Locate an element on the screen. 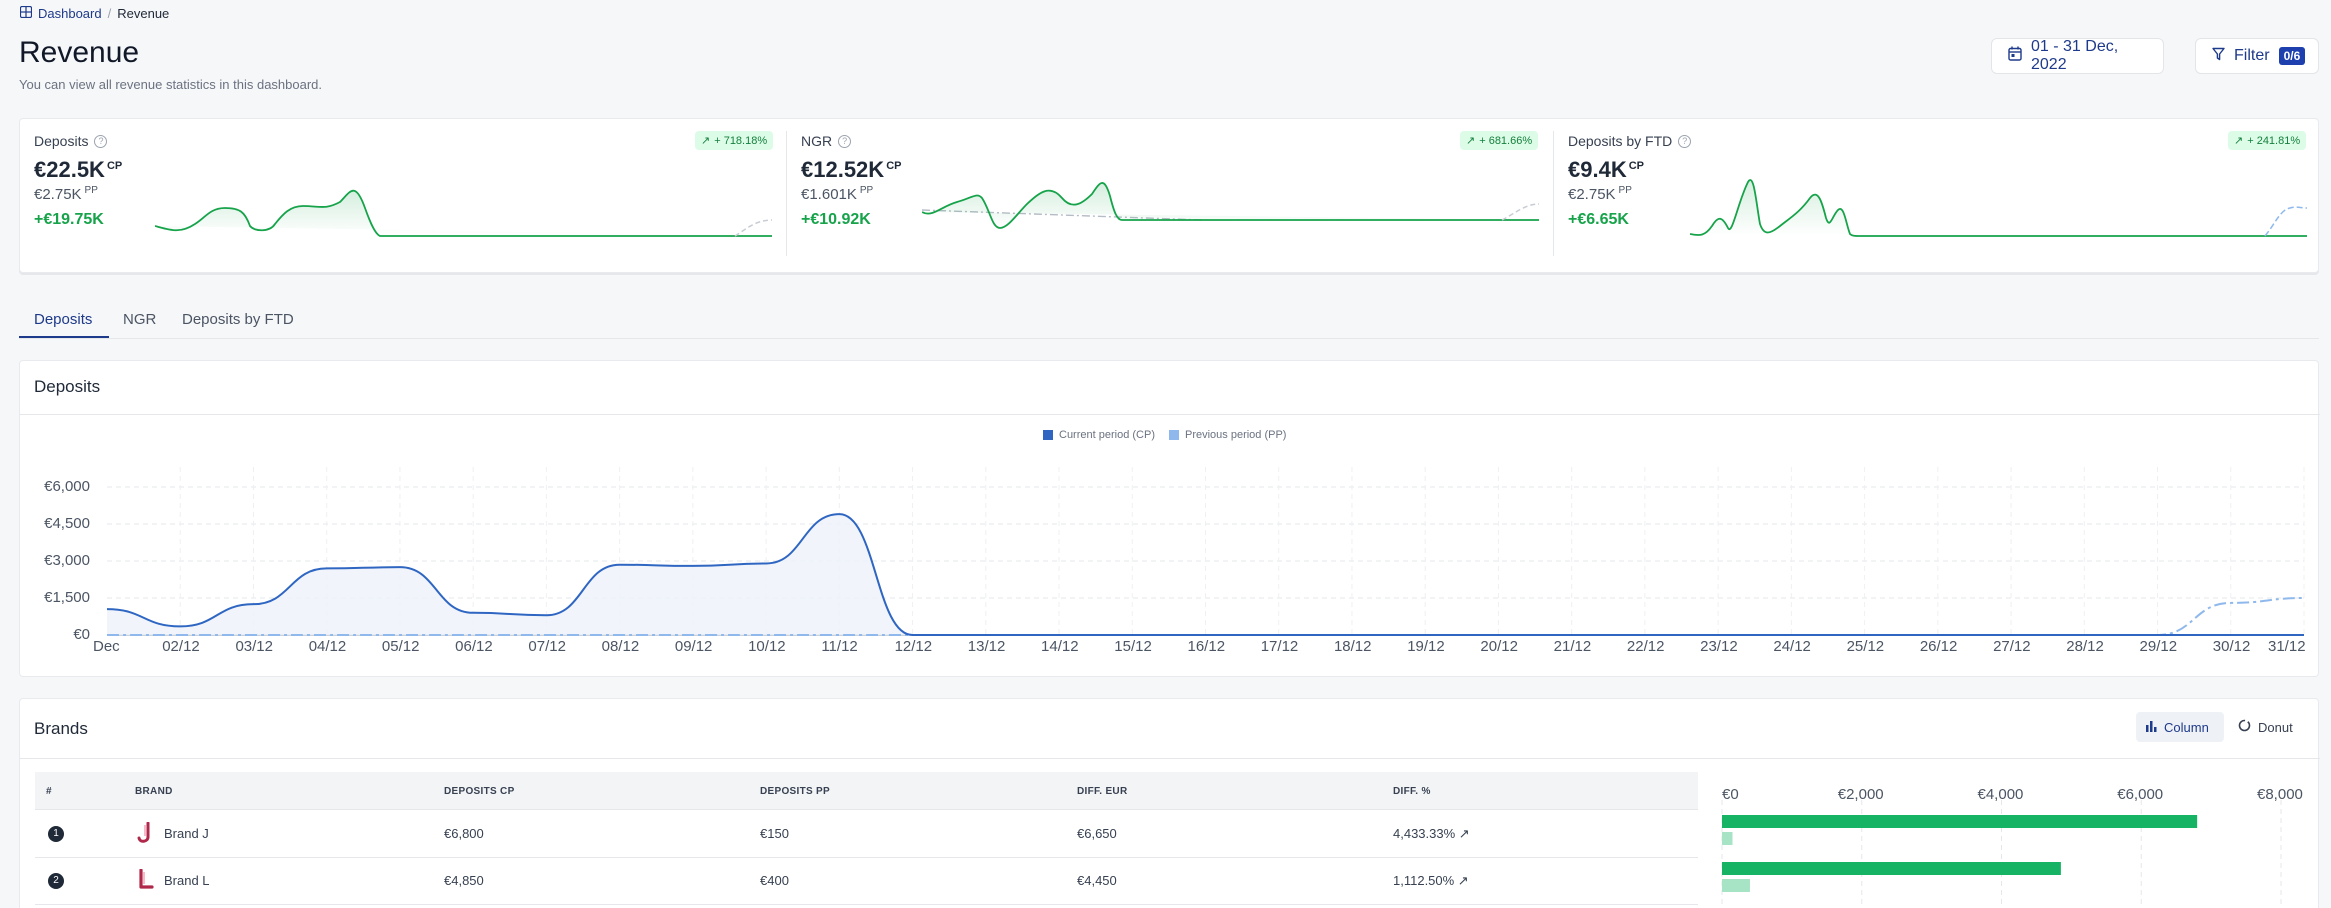 This screenshot has width=2331, height=908. x-tick-label: 19/12 is located at coordinates (1426, 646).